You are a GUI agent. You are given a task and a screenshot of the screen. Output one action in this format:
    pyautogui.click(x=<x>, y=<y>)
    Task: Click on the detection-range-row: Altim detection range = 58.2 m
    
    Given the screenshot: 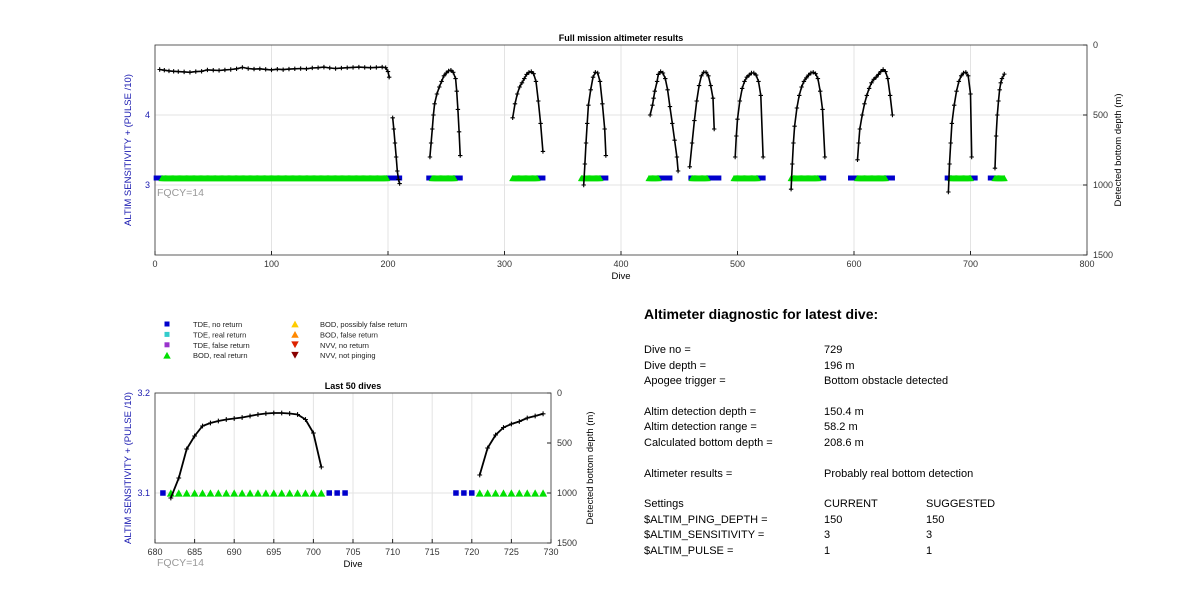 What is the action you would take?
    pyautogui.click(x=854, y=429)
    